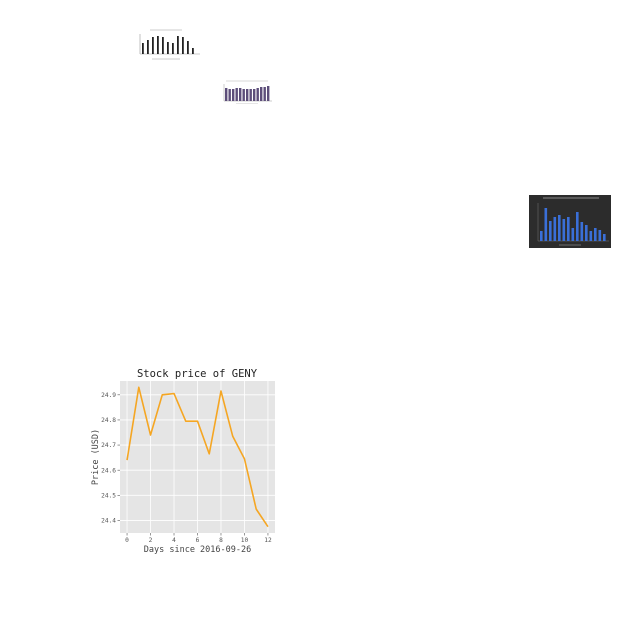 The width and height of the screenshot is (640, 640). I want to click on x-tick-label: 2, so click(151, 540).